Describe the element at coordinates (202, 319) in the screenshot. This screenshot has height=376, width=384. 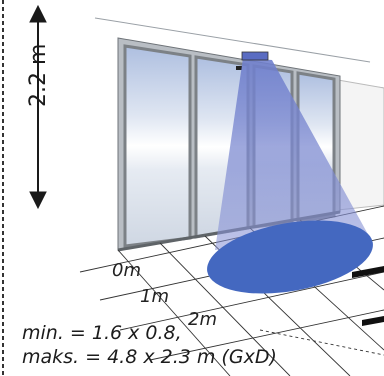
I see `distance-label-2m: 2m` at that location.